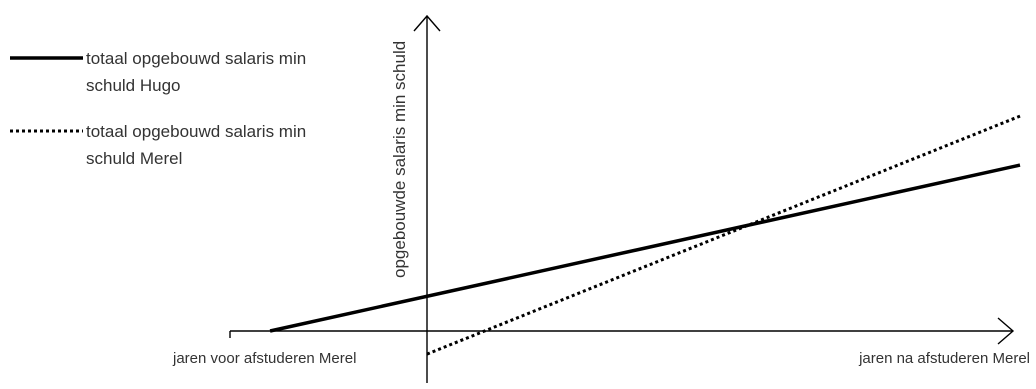 The width and height of the screenshot is (1036, 389). I want to click on x-axis-arrowhead, so click(1006, 331).